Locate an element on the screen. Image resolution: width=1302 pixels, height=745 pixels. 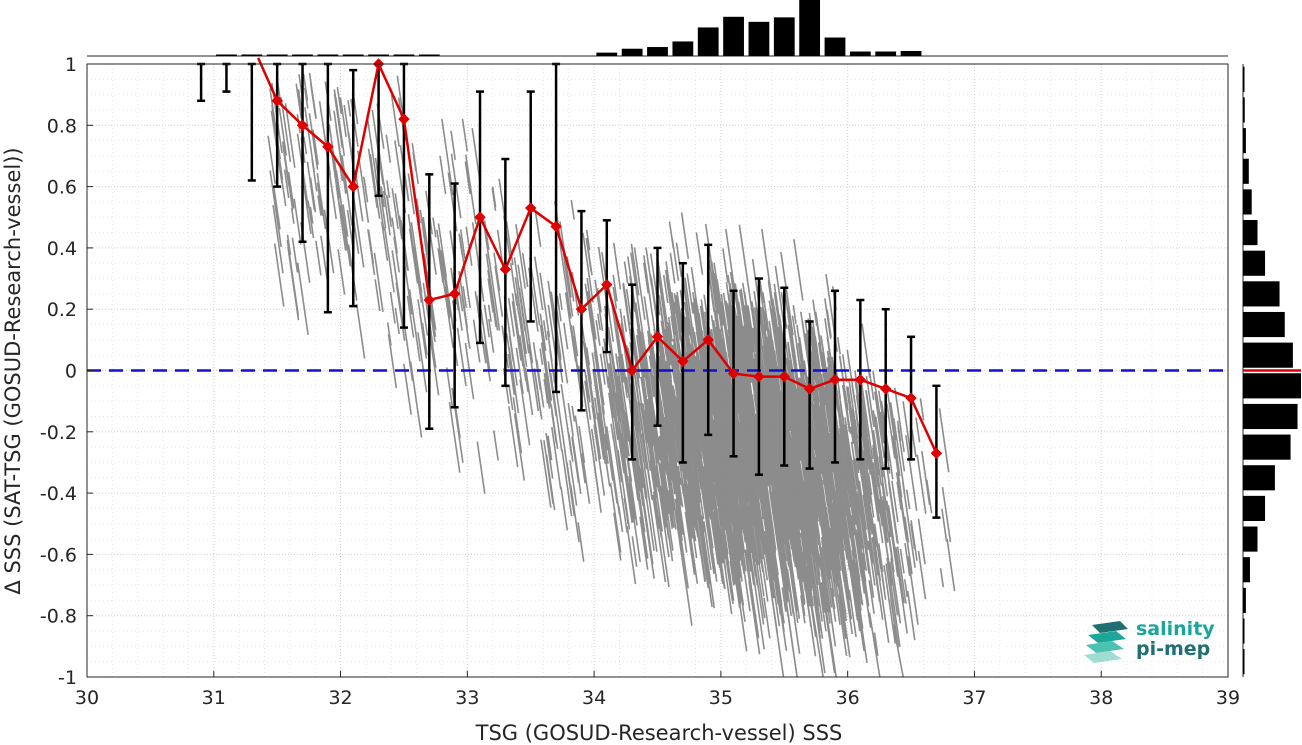
y-tick-label: -0.2 is located at coordinates (58, 433).